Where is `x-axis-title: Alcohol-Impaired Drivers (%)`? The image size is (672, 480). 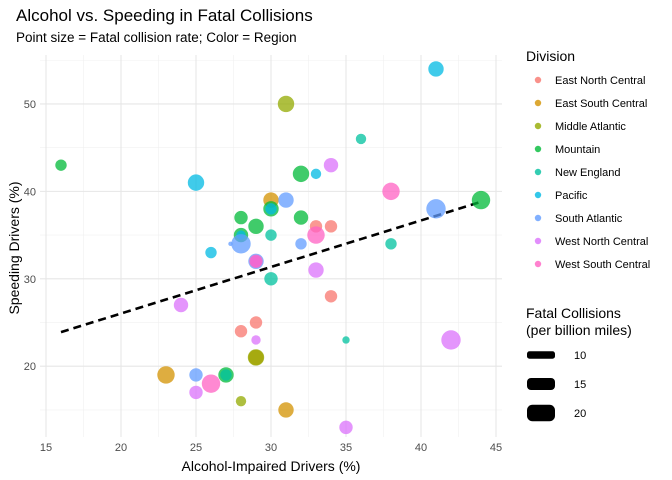 x-axis-title: Alcohol-Impaired Drivers (%) is located at coordinates (271, 466).